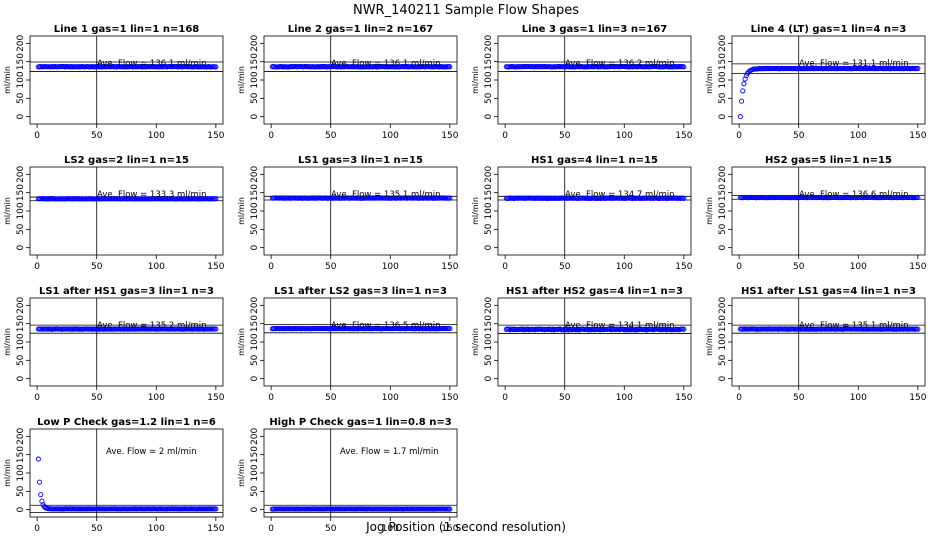 This screenshot has height=540, width=936. Describe the element at coordinates (828, 291) in the screenshot. I see `panel-title: HS1 after LS1 gas=4 lin=1 n=3` at that location.